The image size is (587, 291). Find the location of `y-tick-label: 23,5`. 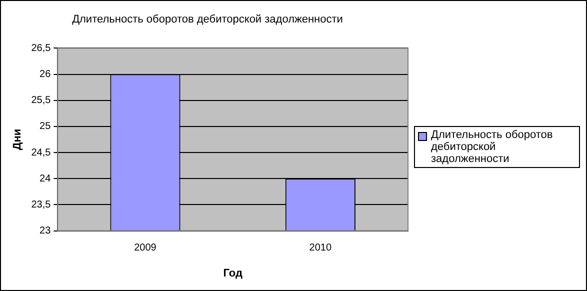

y-tick-label: 23,5 is located at coordinates (41, 204).